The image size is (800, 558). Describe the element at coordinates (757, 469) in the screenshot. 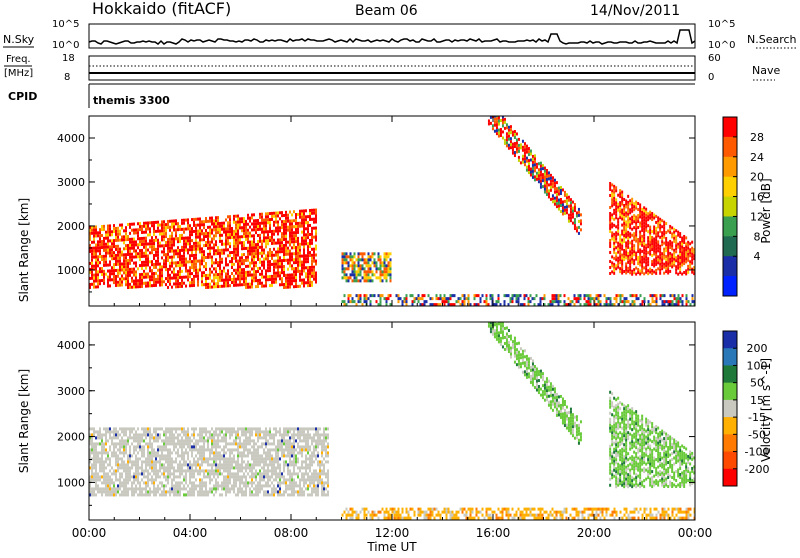

I see `colorbar-tick-label: -200` at that location.